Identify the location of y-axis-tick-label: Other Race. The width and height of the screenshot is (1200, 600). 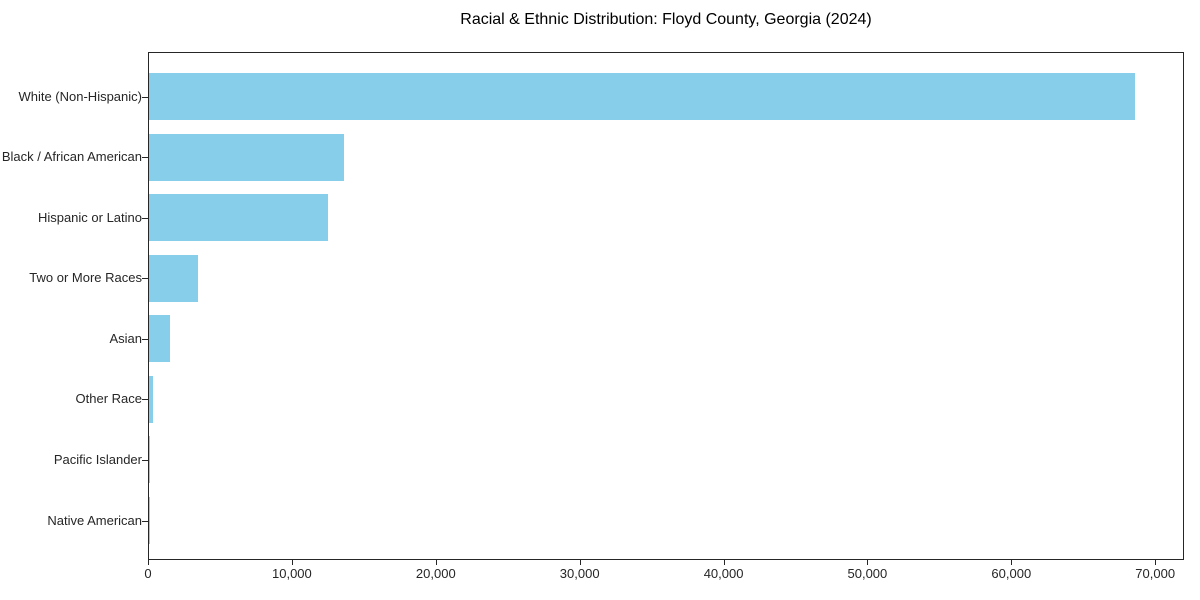
(108, 399).